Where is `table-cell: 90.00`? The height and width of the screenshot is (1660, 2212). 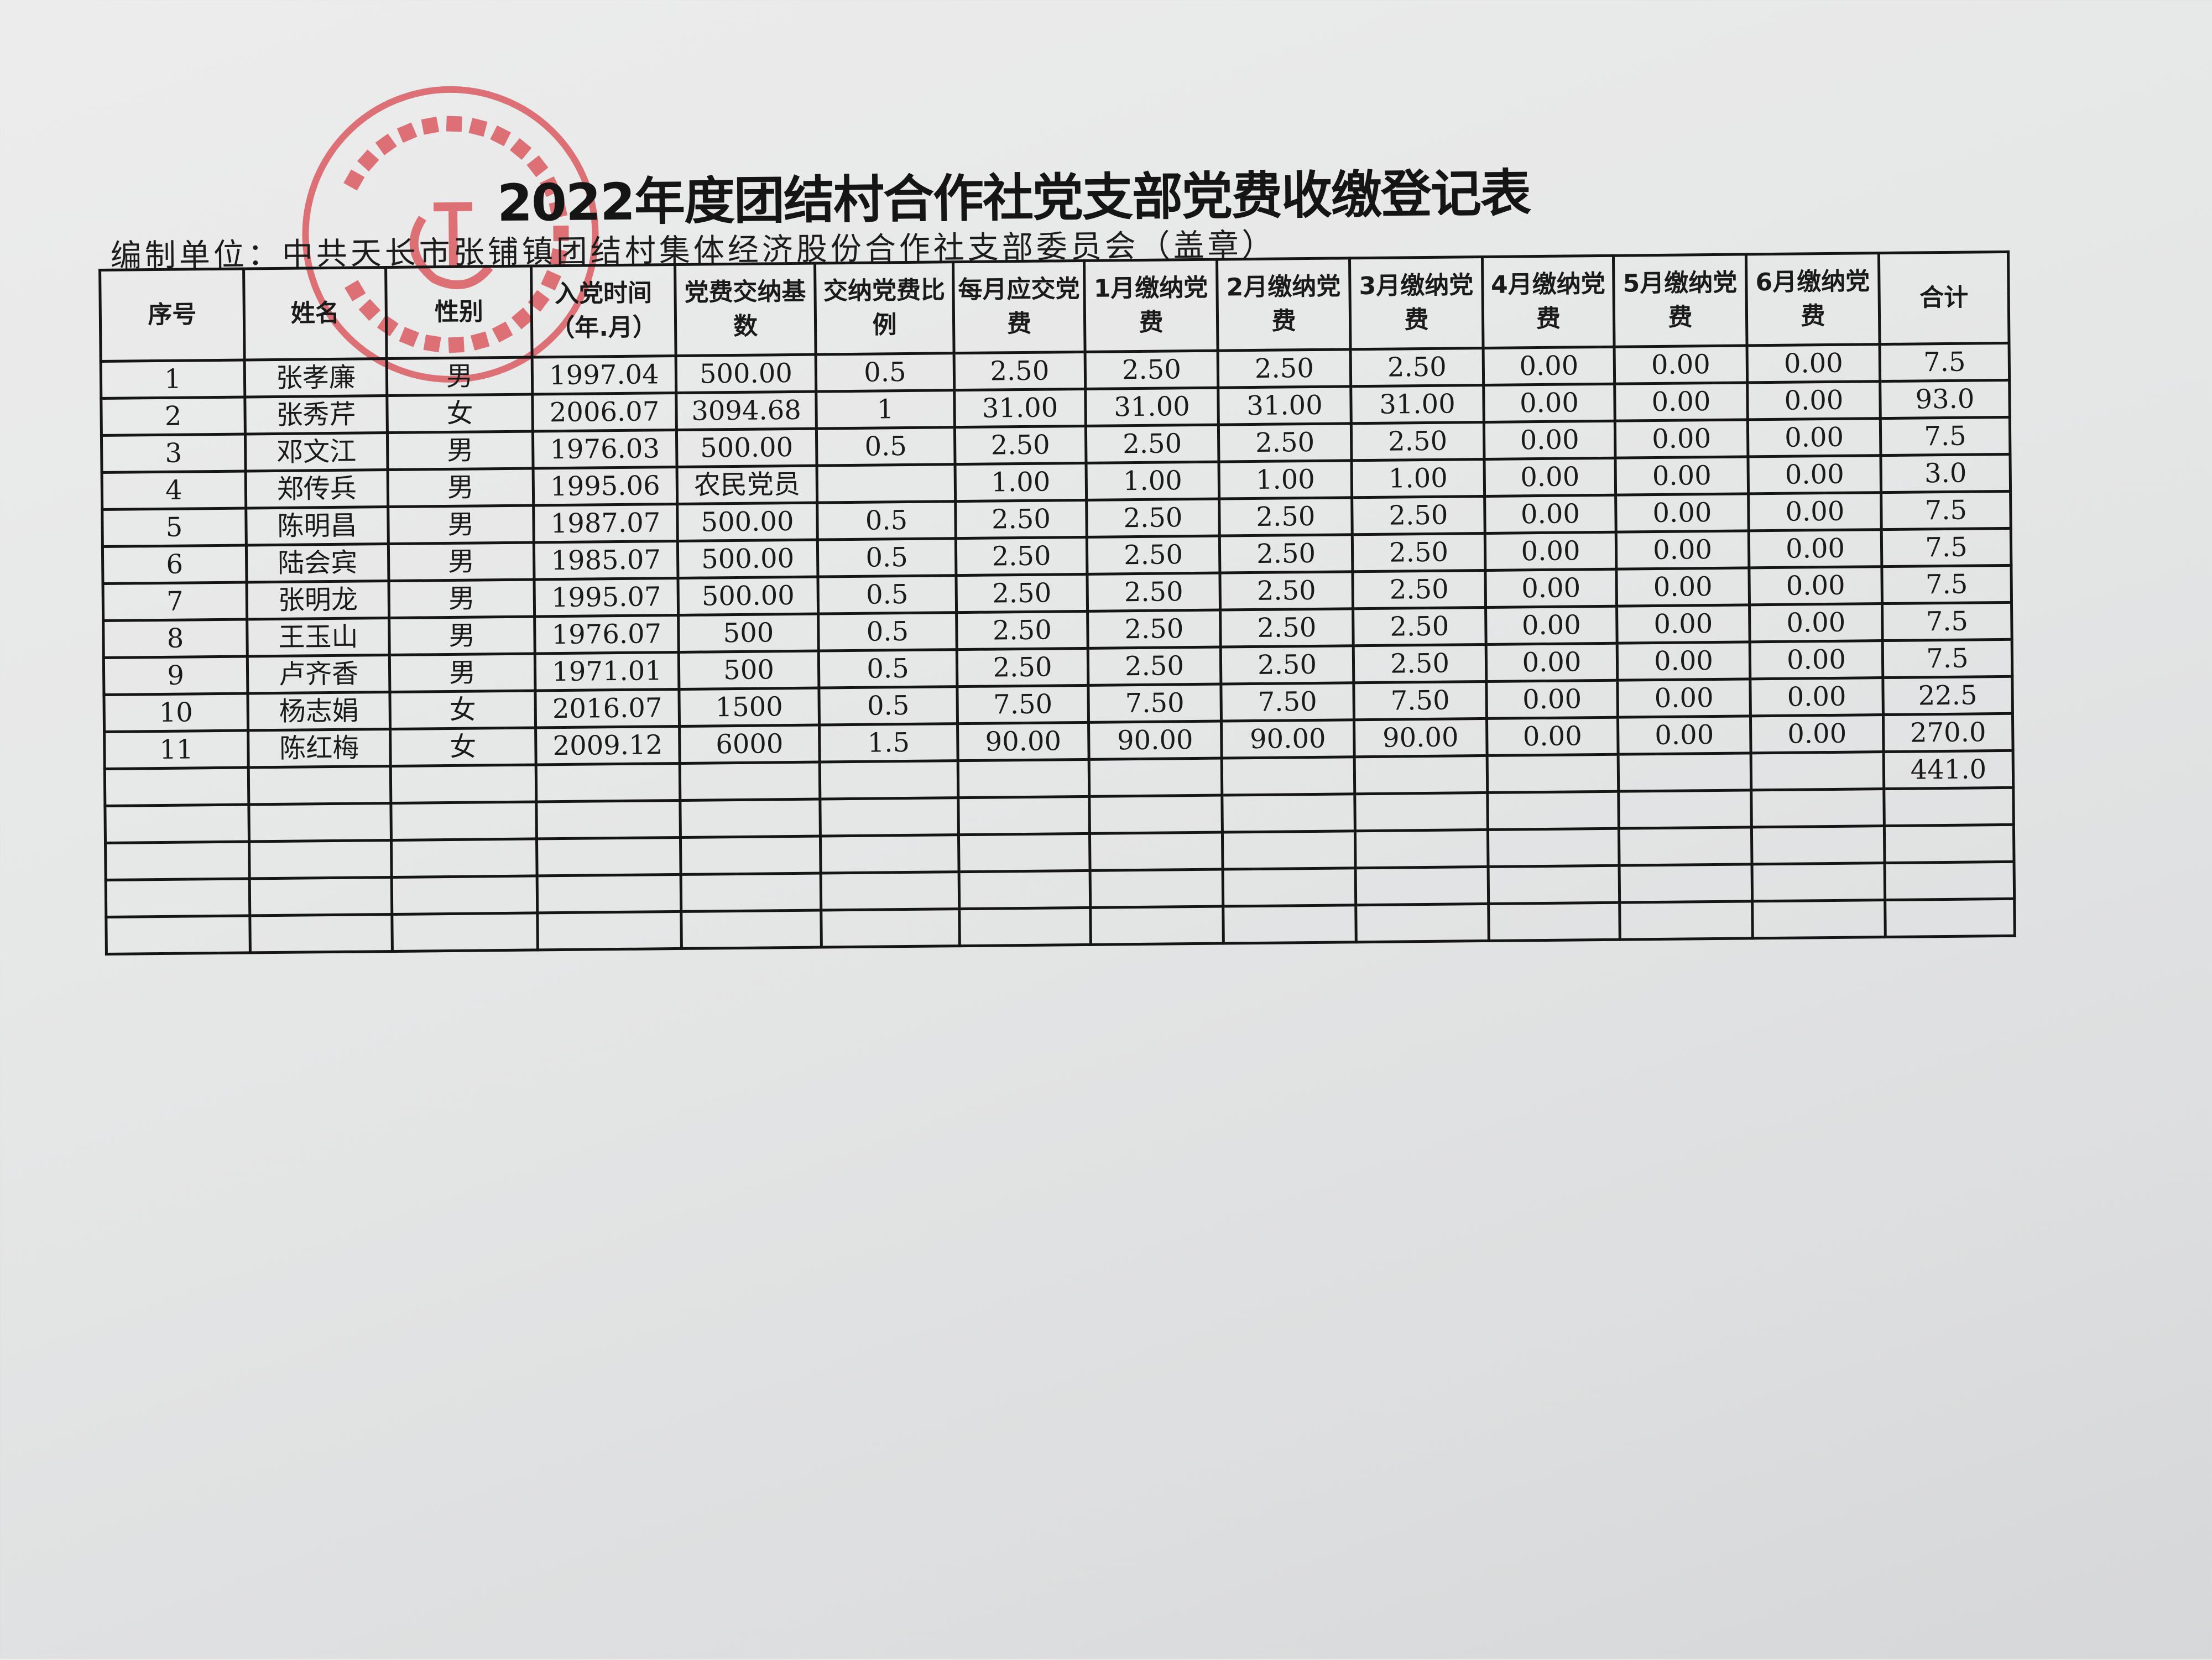 table-cell: 90.00 is located at coordinates (1155, 740).